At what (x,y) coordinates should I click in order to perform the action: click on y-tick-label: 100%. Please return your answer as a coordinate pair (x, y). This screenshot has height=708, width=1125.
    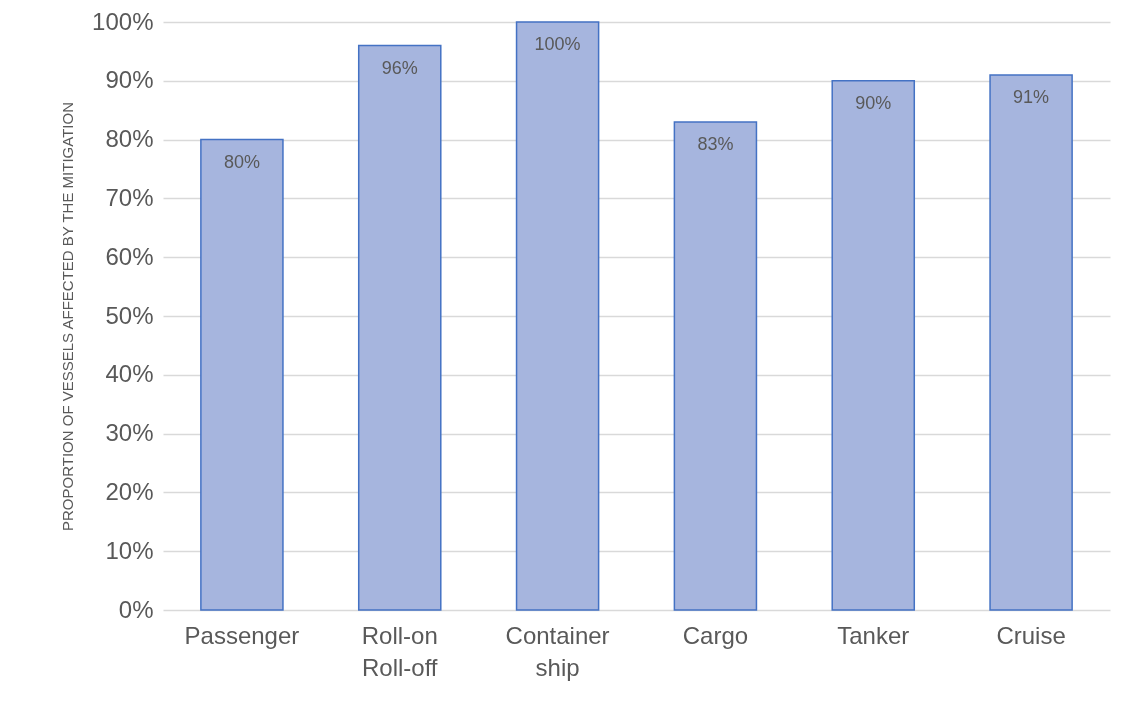
    Looking at the image, I should click on (123, 21).